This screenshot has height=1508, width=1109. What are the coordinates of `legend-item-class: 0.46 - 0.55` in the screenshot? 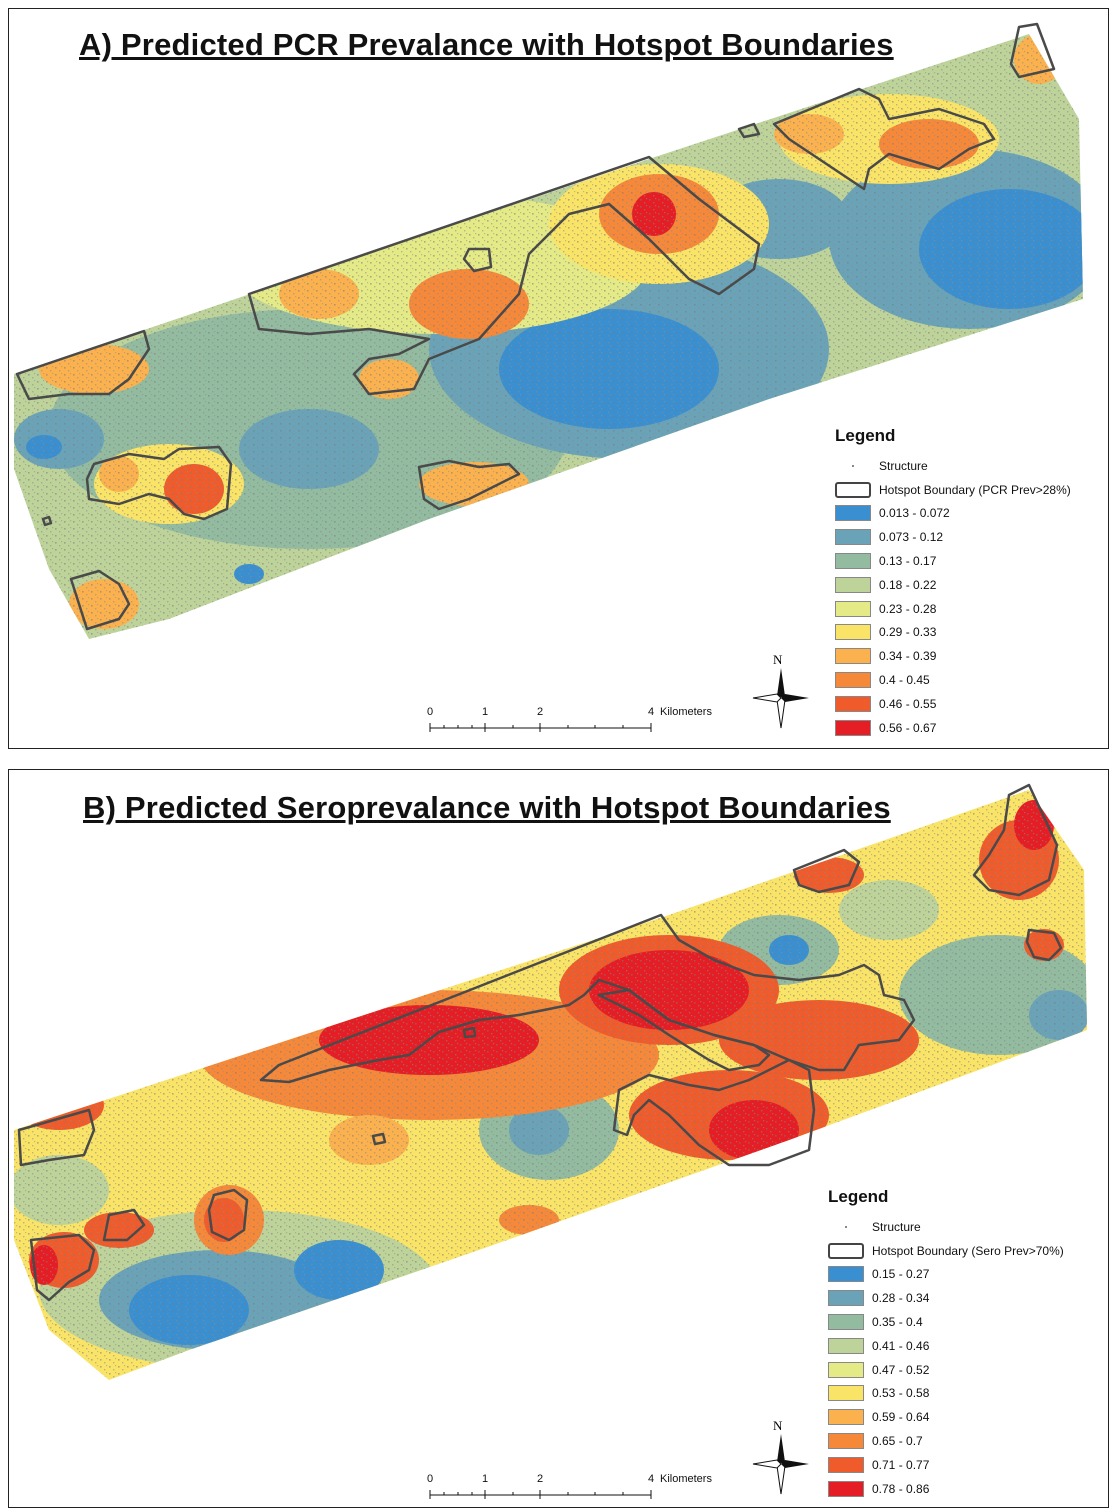 It's located at (953, 704).